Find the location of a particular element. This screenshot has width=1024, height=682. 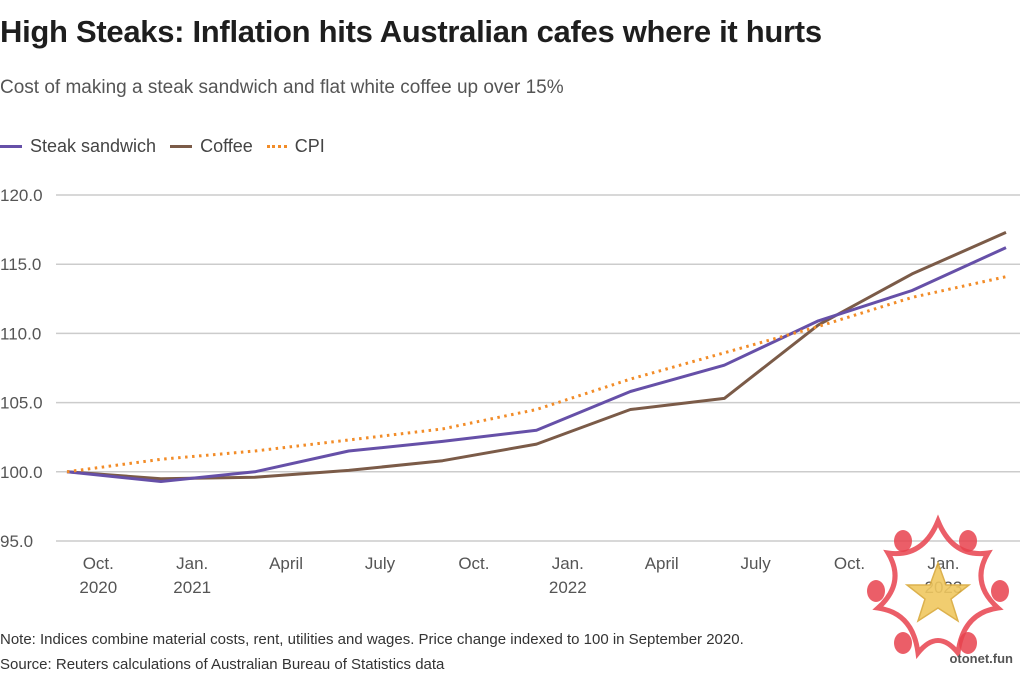

x-tick-year-label: 2021 is located at coordinates (192, 587).